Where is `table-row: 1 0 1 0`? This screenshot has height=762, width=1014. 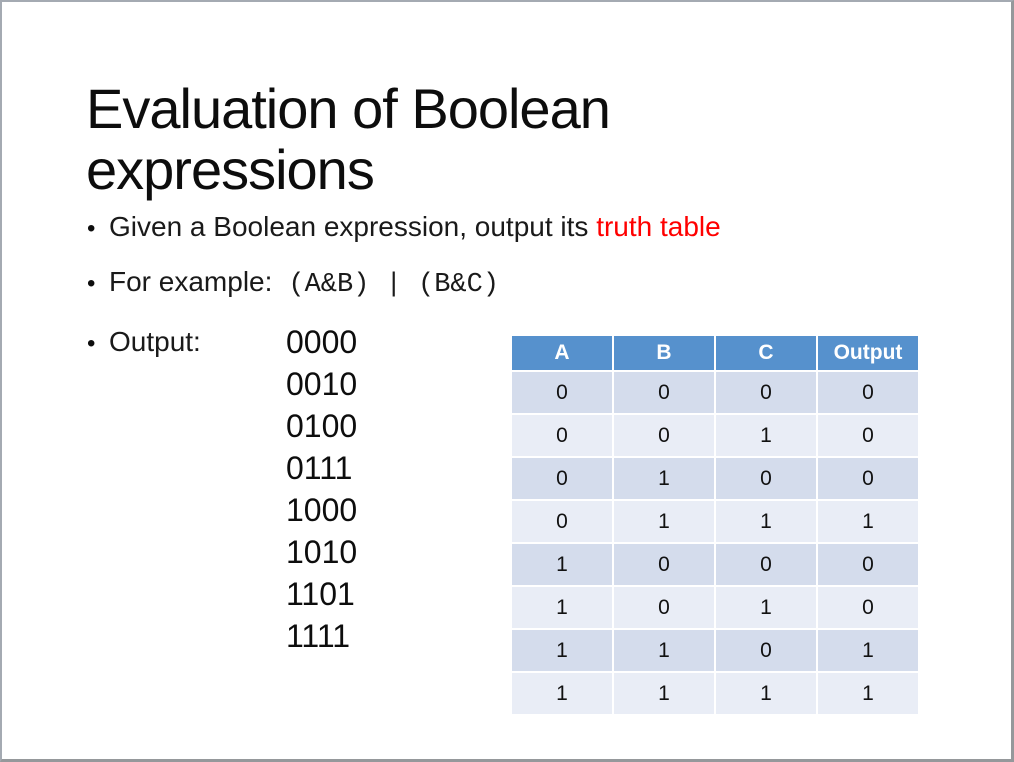 table-row: 1 0 1 0 is located at coordinates (715, 607).